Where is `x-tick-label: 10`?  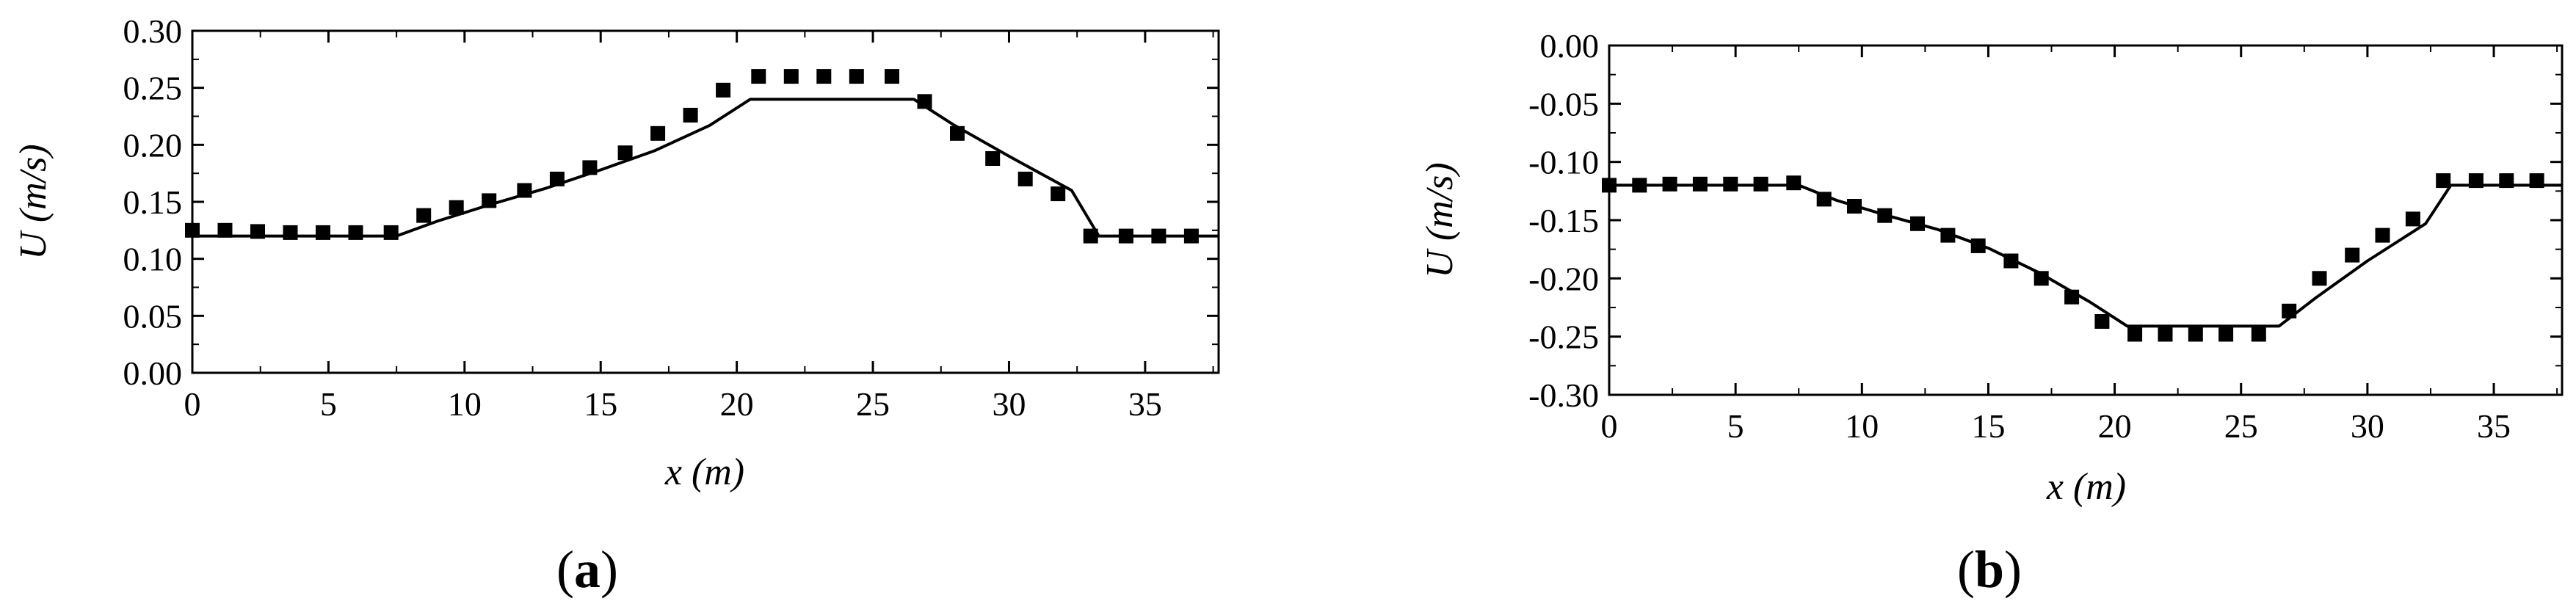
x-tick-label: 10 is located at coordinates (1862, 426).